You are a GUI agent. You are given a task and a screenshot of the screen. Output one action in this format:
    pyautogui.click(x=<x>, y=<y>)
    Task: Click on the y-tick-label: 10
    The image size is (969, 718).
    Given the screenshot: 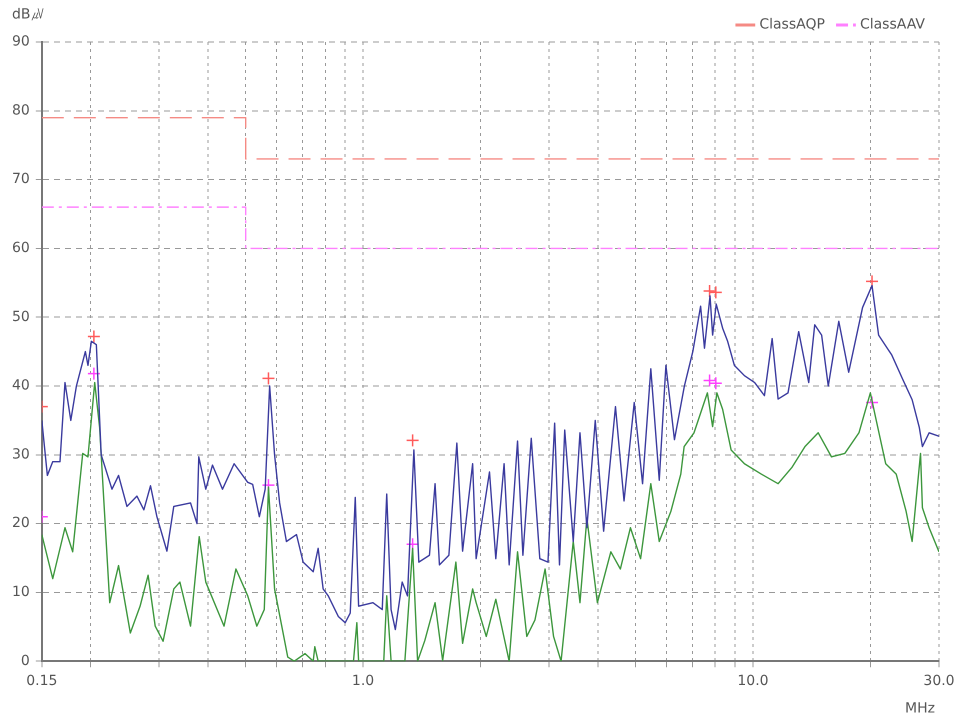 What is the action you would take?
    pyautogui.click(x=21, y=592)
    